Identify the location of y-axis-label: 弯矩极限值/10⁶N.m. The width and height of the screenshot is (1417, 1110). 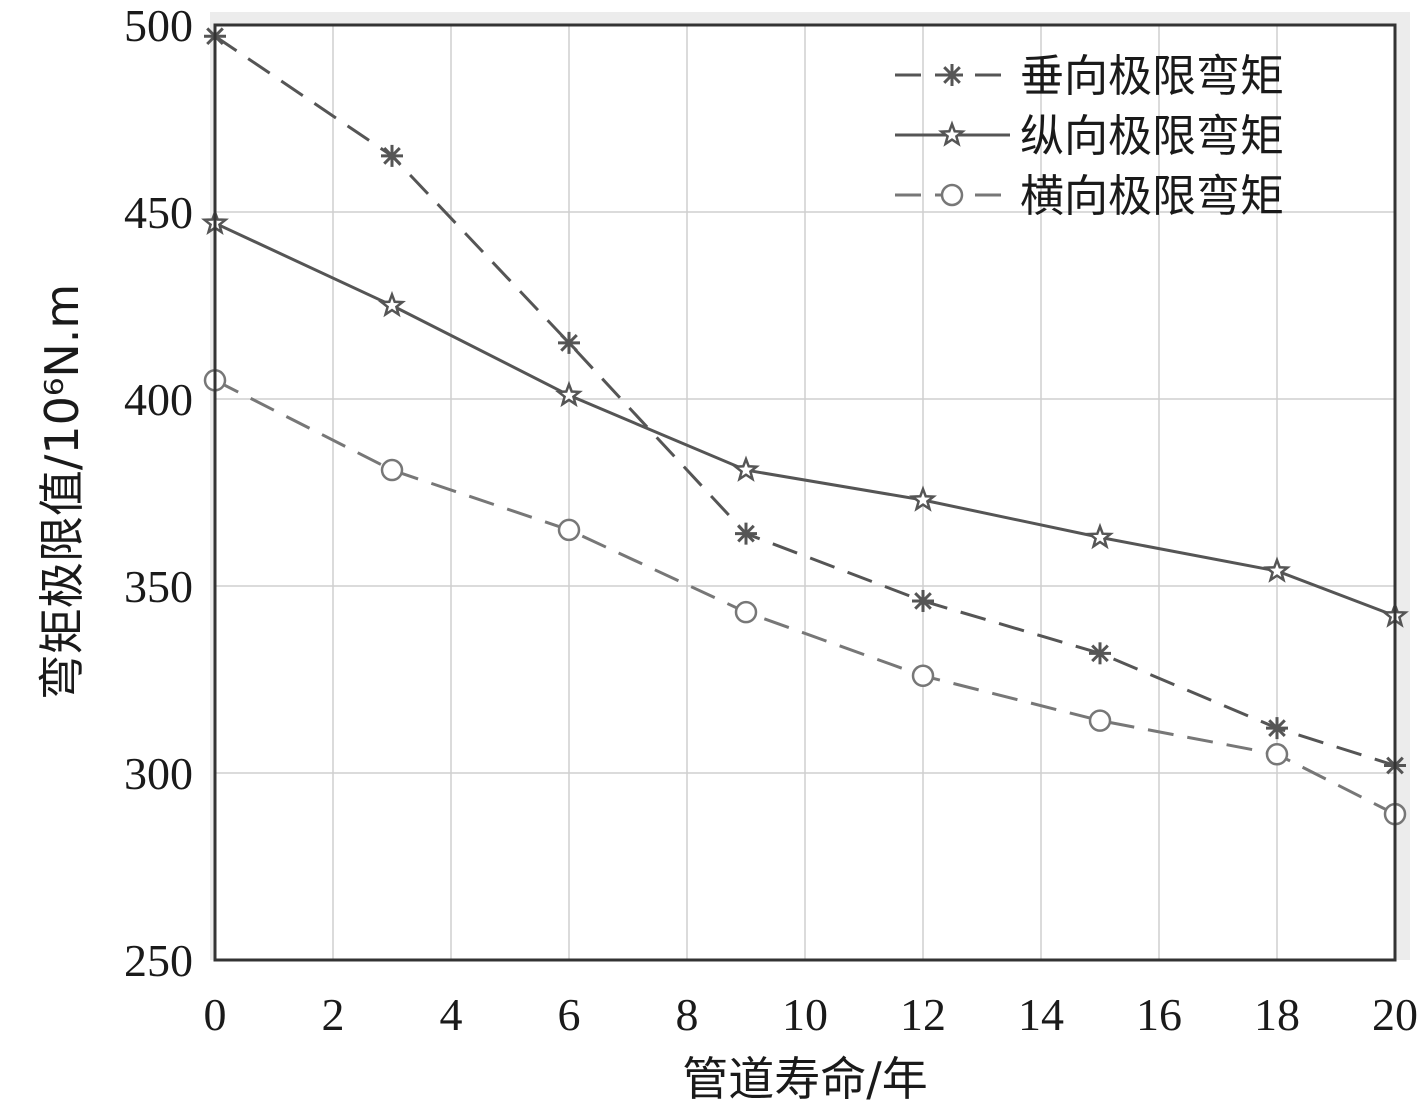
(62, 492).